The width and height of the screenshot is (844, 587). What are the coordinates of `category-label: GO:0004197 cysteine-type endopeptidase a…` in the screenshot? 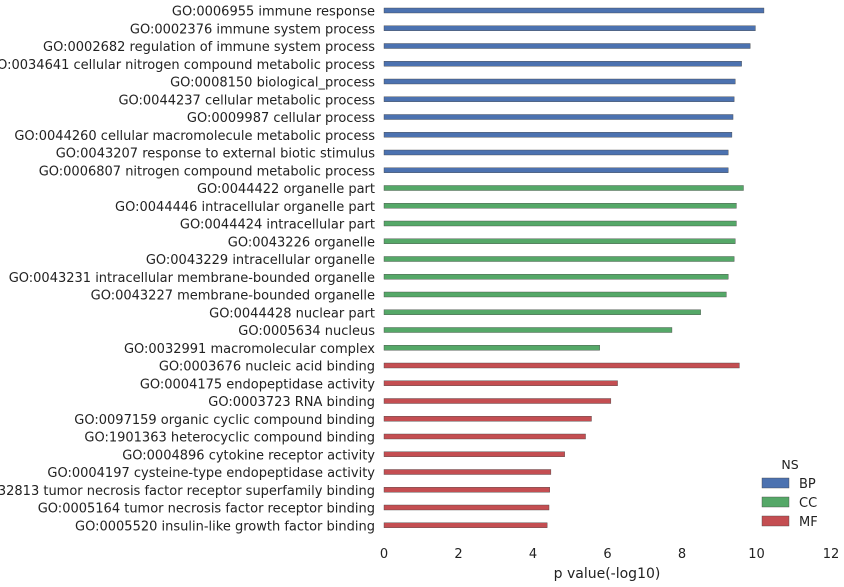 It's located at (211, 473).